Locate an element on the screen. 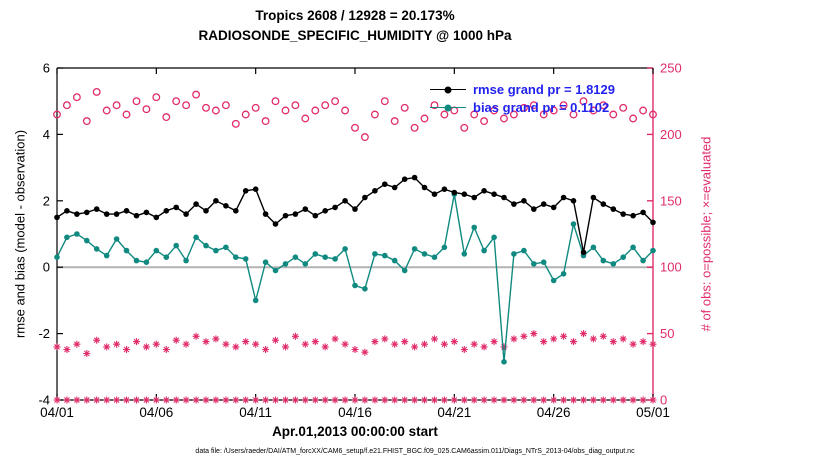  legend-item-rmse: rmse grand pr = 1.8129 is located at coordinates (522, 89).